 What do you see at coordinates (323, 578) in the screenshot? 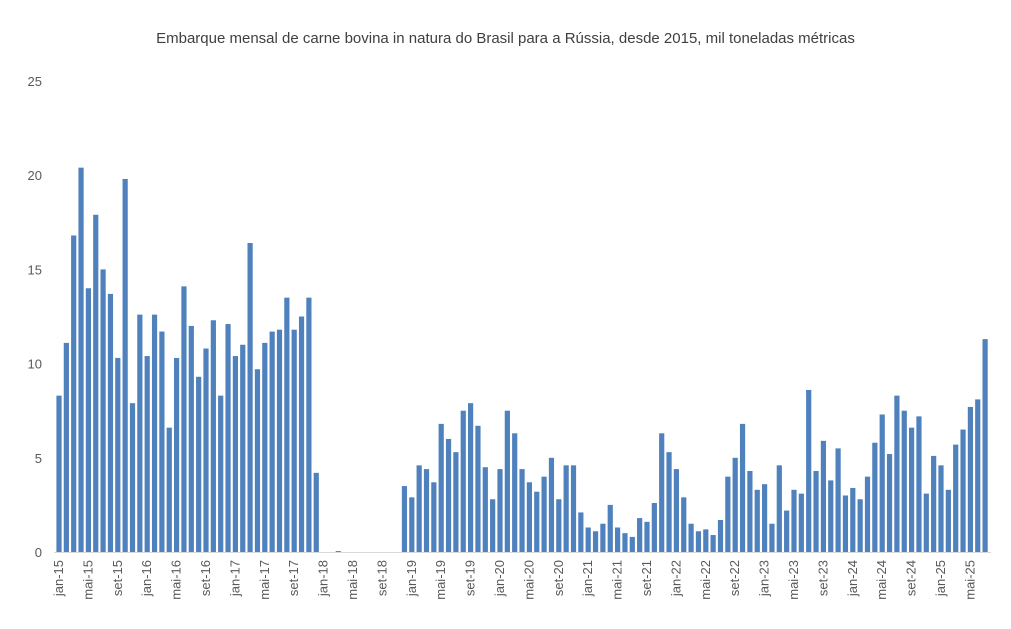
I see `x-tick-label: jan-18` at bounding box center [323, 578].